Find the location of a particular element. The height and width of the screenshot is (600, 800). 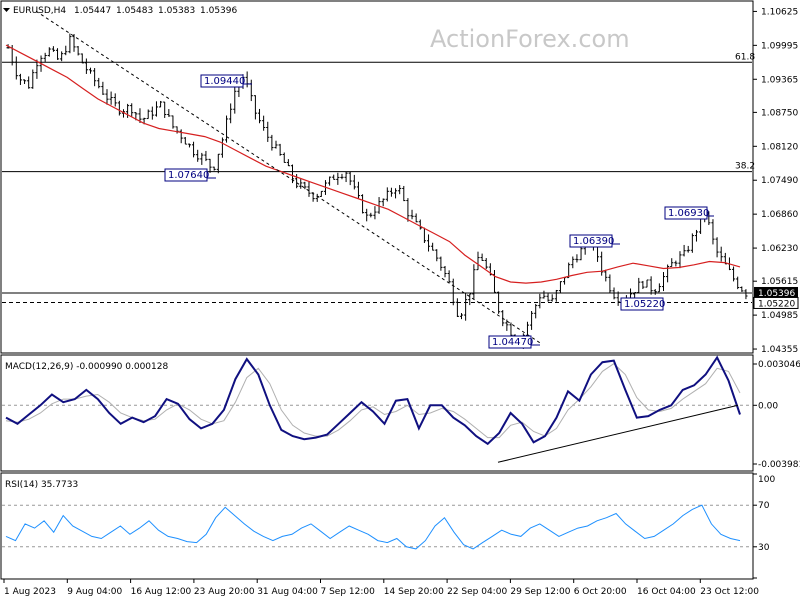

current-price-badge is located at coordinates (776, 292).